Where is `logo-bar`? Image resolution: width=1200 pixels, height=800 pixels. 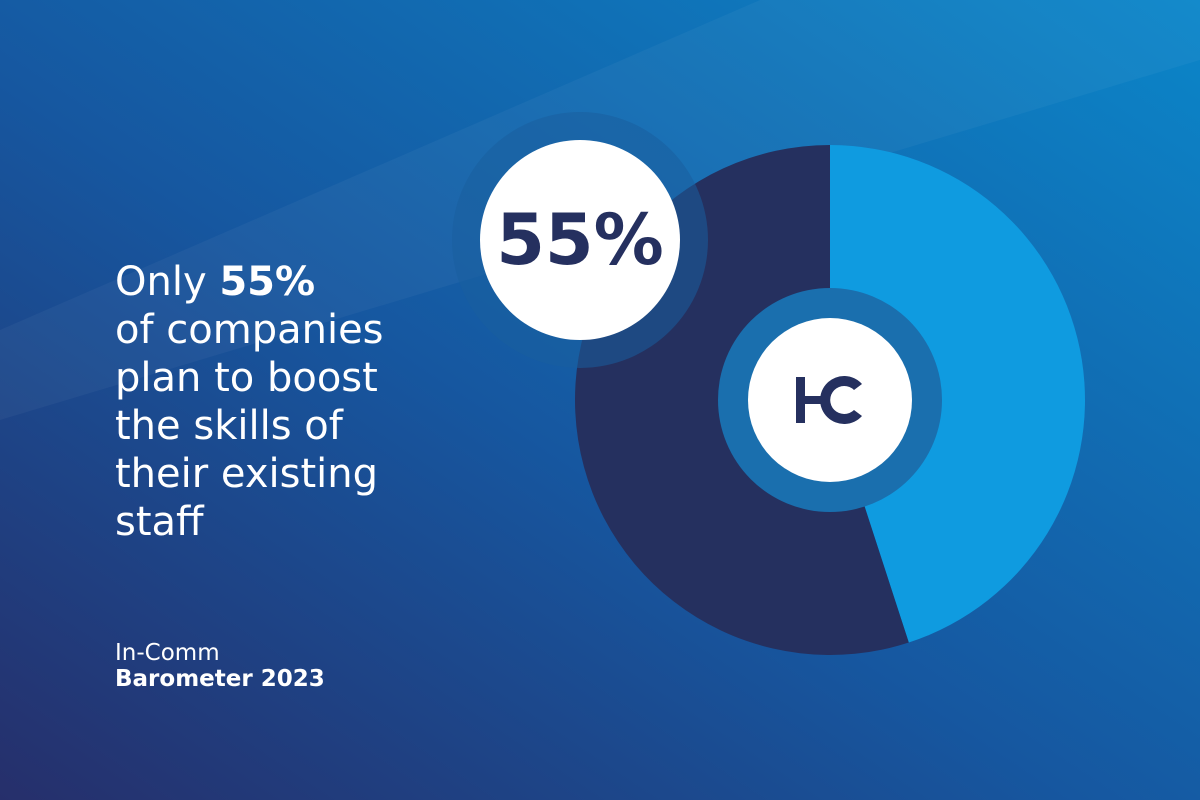 logo-bar is located at coordinates (800, 400).